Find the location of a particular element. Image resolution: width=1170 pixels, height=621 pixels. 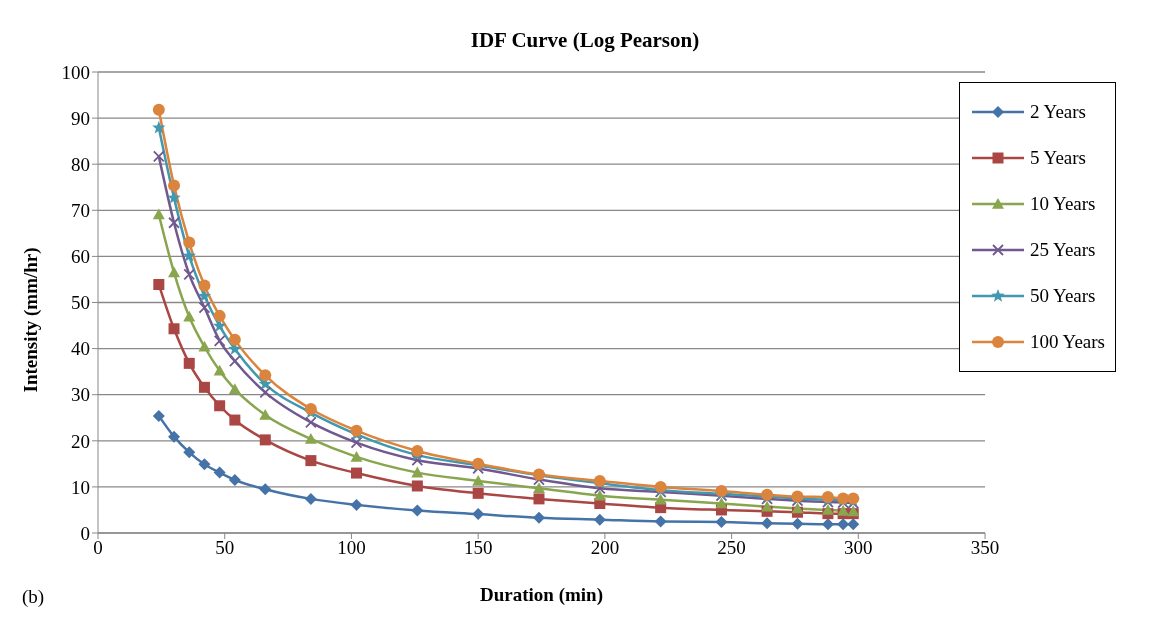

legend-label: 10 Years is located at coordinates (1063, 204).